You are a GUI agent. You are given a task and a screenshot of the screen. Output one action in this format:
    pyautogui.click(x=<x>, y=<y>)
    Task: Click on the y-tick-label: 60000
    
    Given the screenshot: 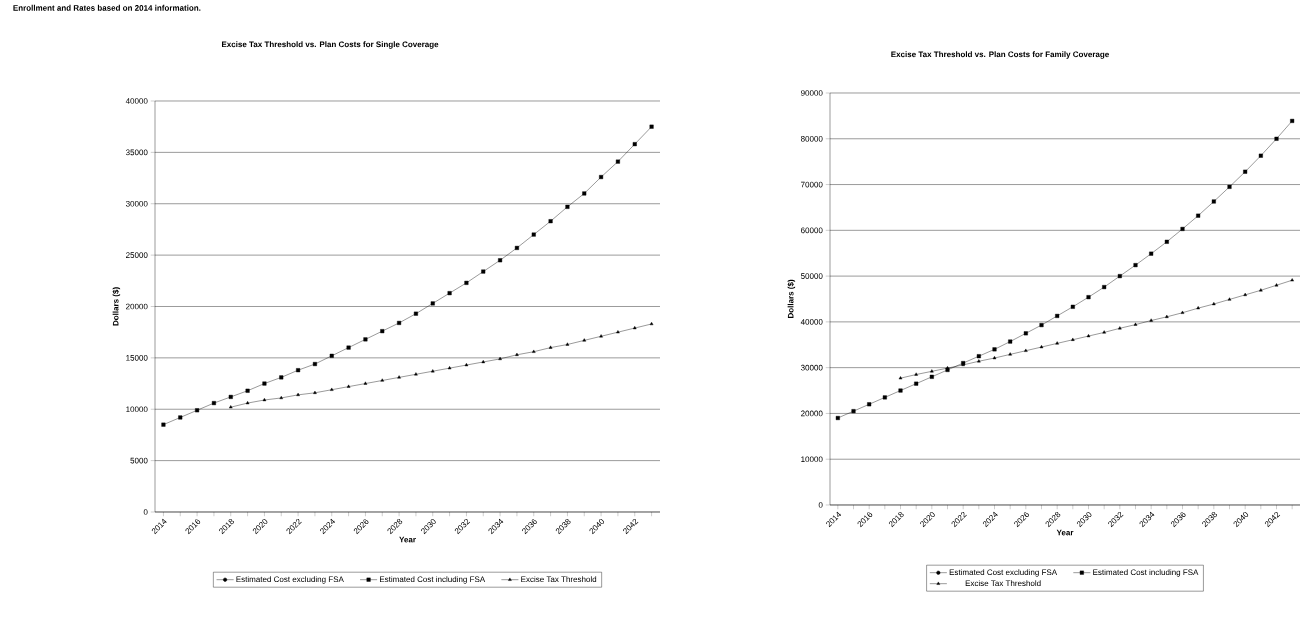 What is the action you would take?
    pyautogui.click(x=812, y=230)
    